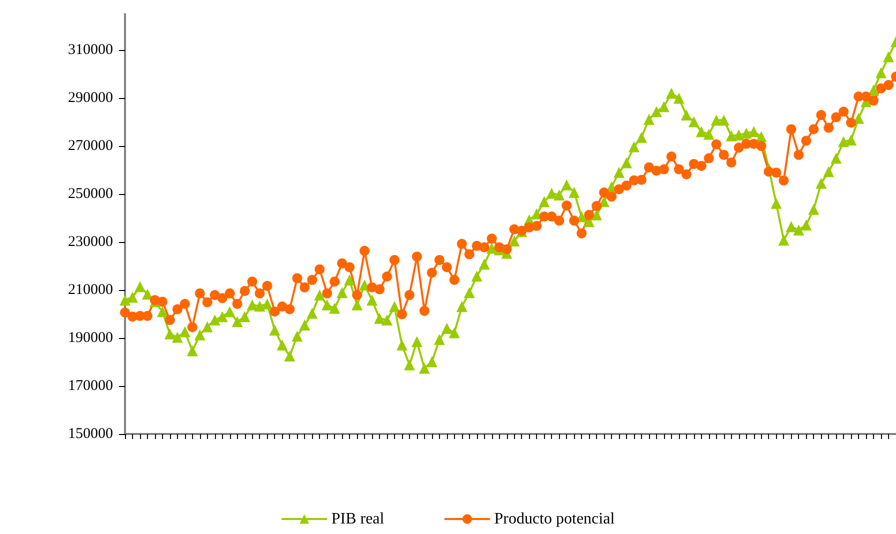 The image size is (896, 534). What do you see at coordinates (90, 386) in the screenshot?
I see `y-tick-label: 170000` at bounding box center [90, 386].